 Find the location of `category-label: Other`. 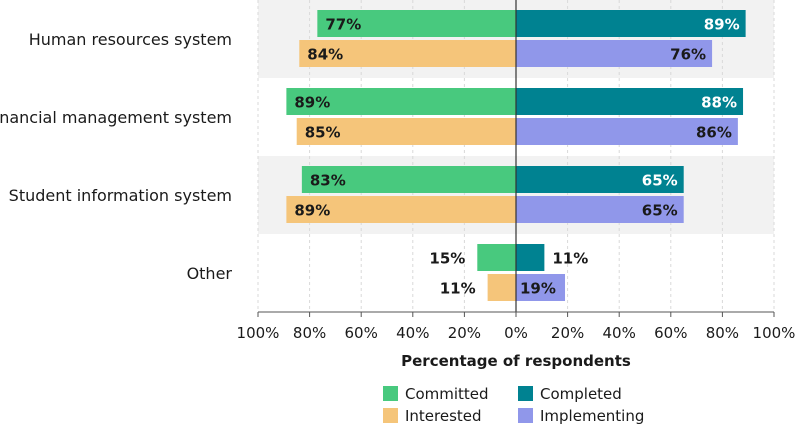

category-label: Other is located at coordinates (210, 273).